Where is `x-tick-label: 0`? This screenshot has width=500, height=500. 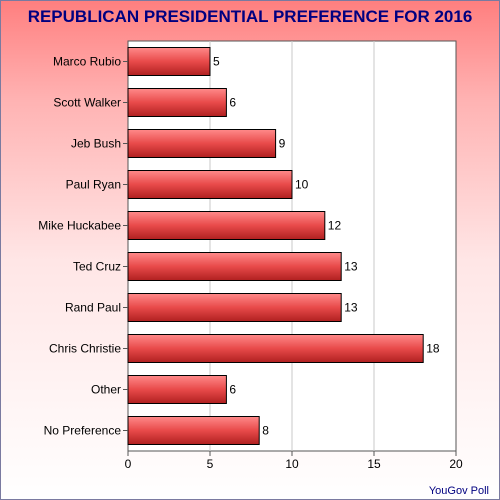 x-tick-label: 0 is located at coordinates (128, 464).